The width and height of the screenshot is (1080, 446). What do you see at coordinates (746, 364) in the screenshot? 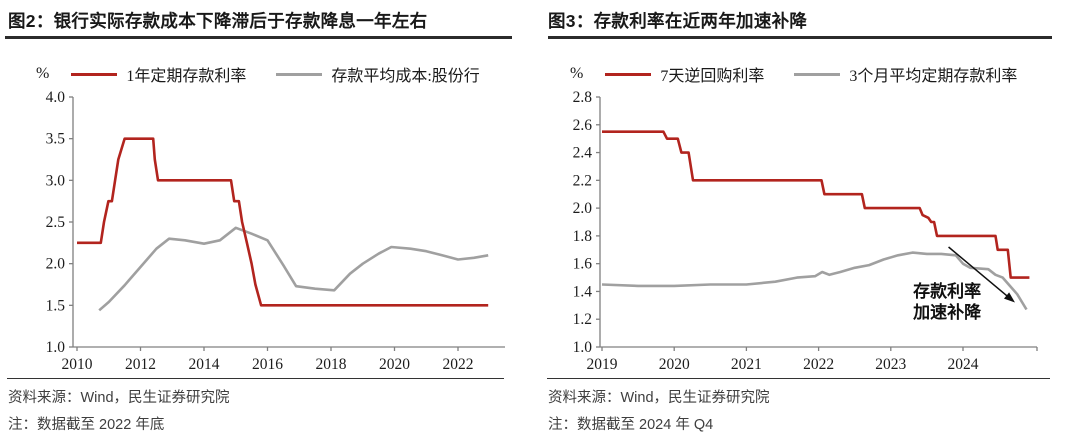
I see `x-tick-label: 2021` at bounding box center [746, 364].